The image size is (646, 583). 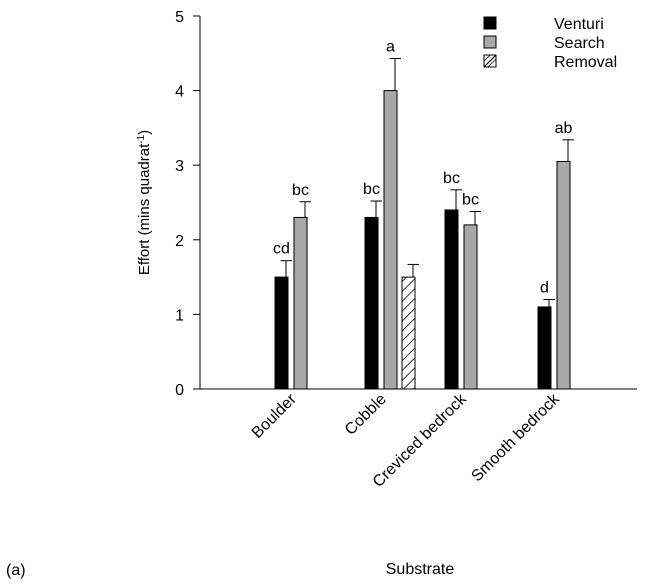 I want to click on x-axis-label: Substrate, so click(x=420, y=569).